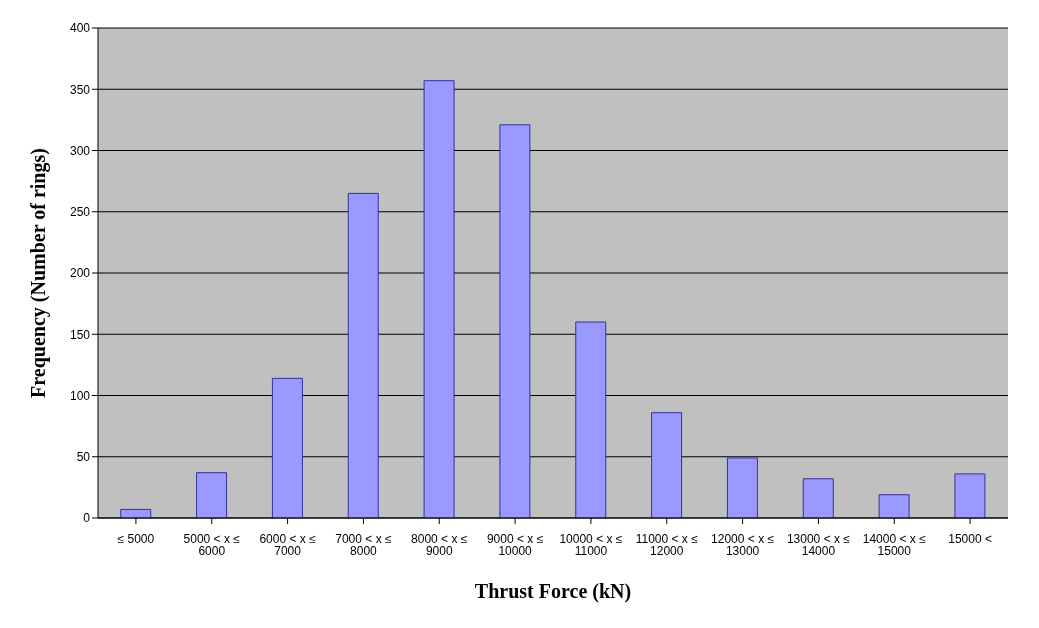 This screenshot has height=628, width=1039. Describe the element at coordinates (83, 457) in the screenshot. I see `y-tick-label: 50` at that location.